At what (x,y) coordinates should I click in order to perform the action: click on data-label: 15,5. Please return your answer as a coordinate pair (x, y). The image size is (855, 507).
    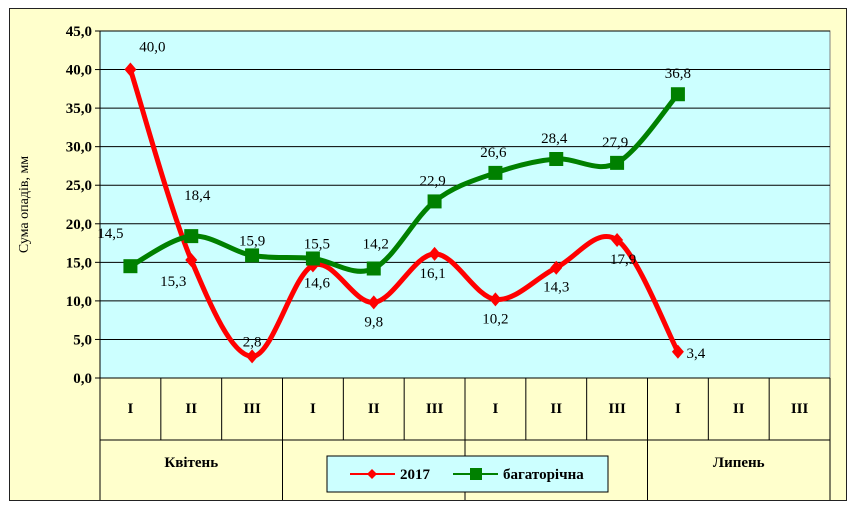
    Looking at the image, I should click on (317, 244).